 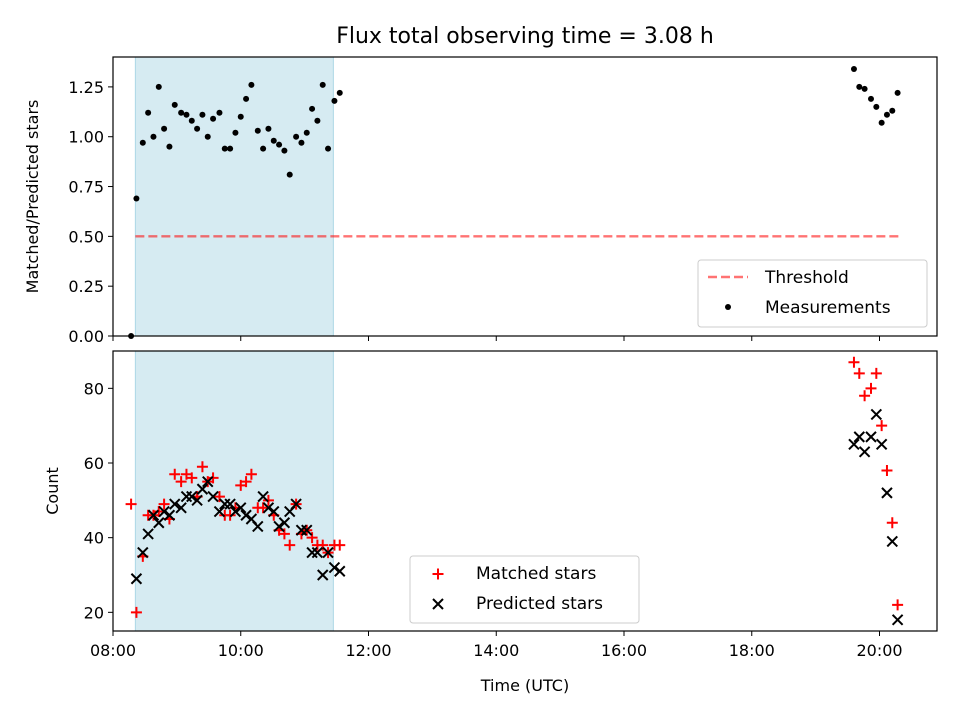 What do you see at coordinates (94, 538) in the screenshot?
I see `y-tick-label: 40` at bounding box center [94, 538].